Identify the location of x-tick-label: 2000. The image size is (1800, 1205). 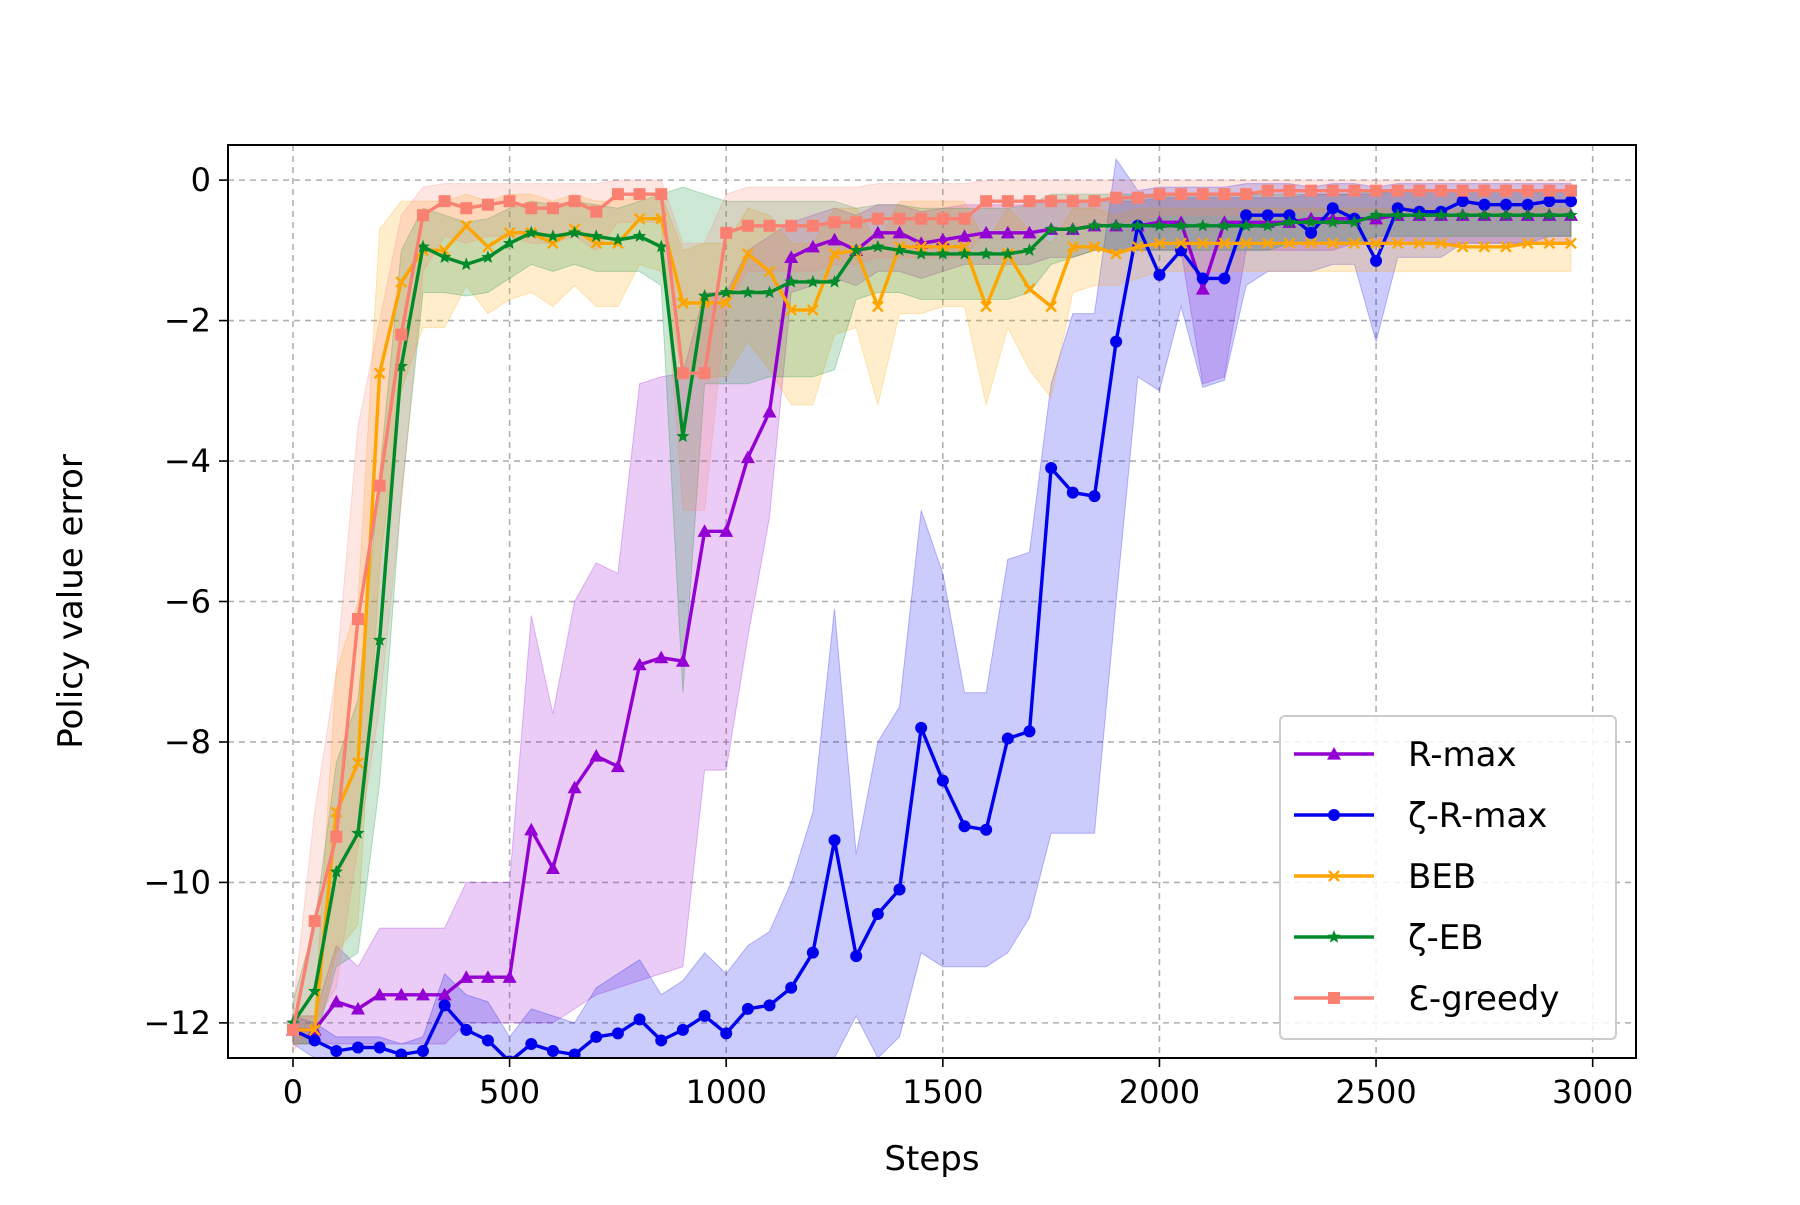
(1159, 1092).